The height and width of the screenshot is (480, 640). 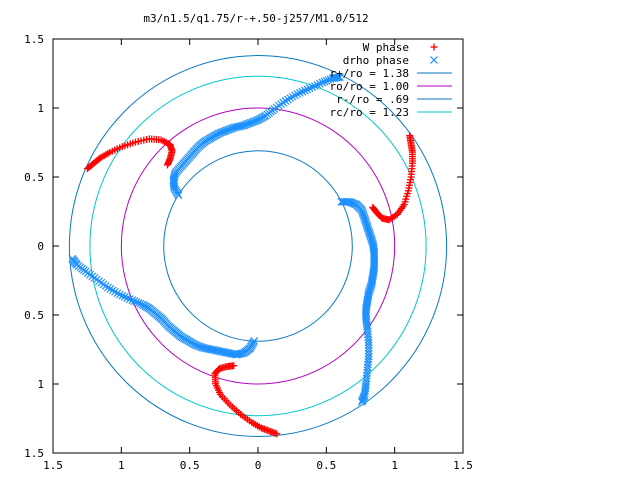 I want to click on legend-label: drho phase, so click(x=376, y=60).